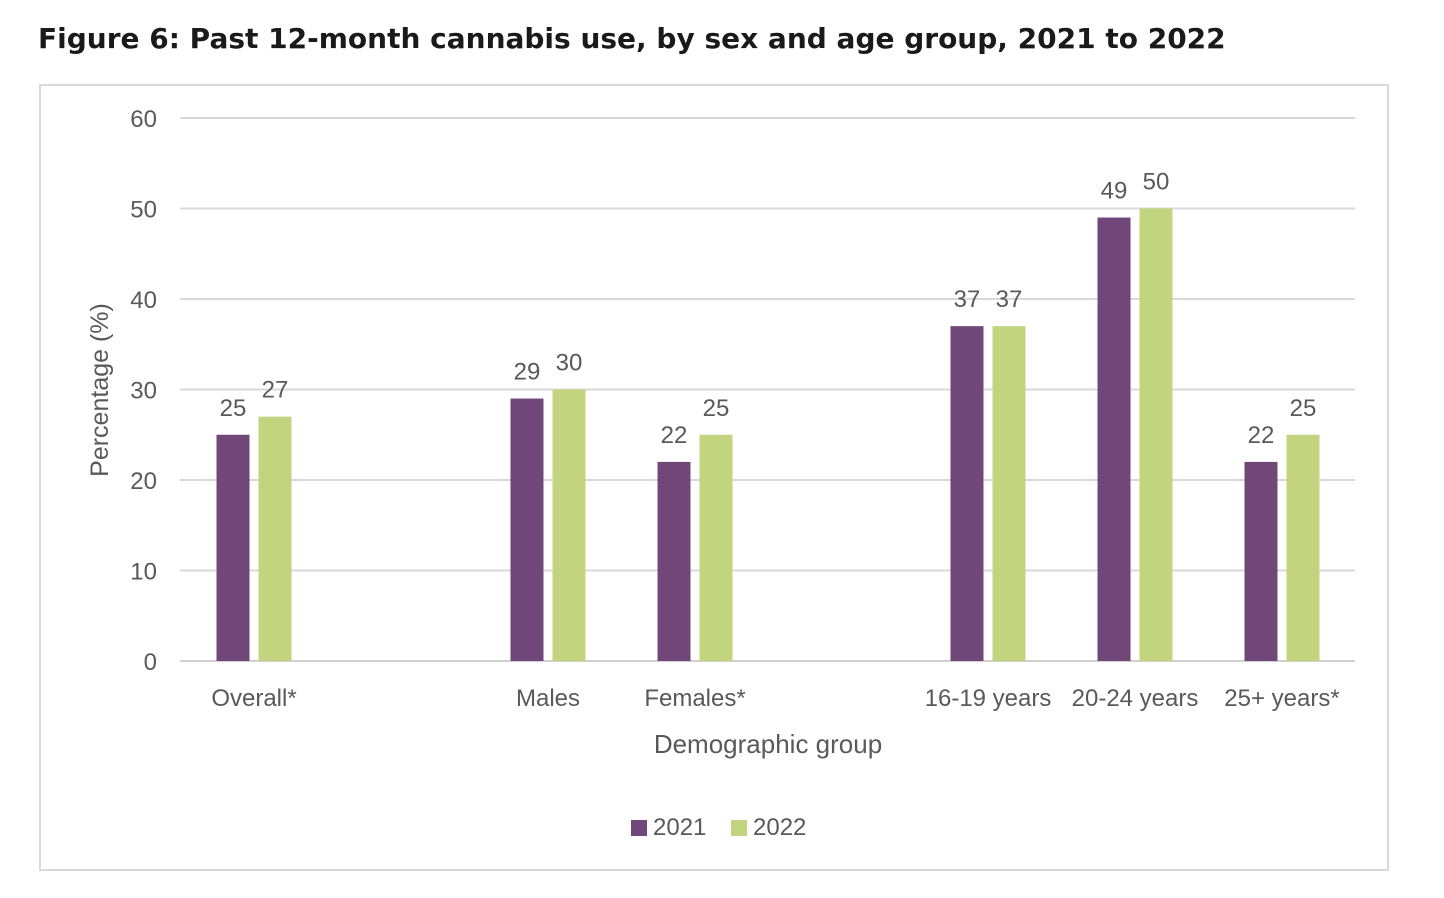 Image resolution: width=1444 pixels, height=898 pixels. I want to click on x-tick-label: Overall*, so click(253, 698).